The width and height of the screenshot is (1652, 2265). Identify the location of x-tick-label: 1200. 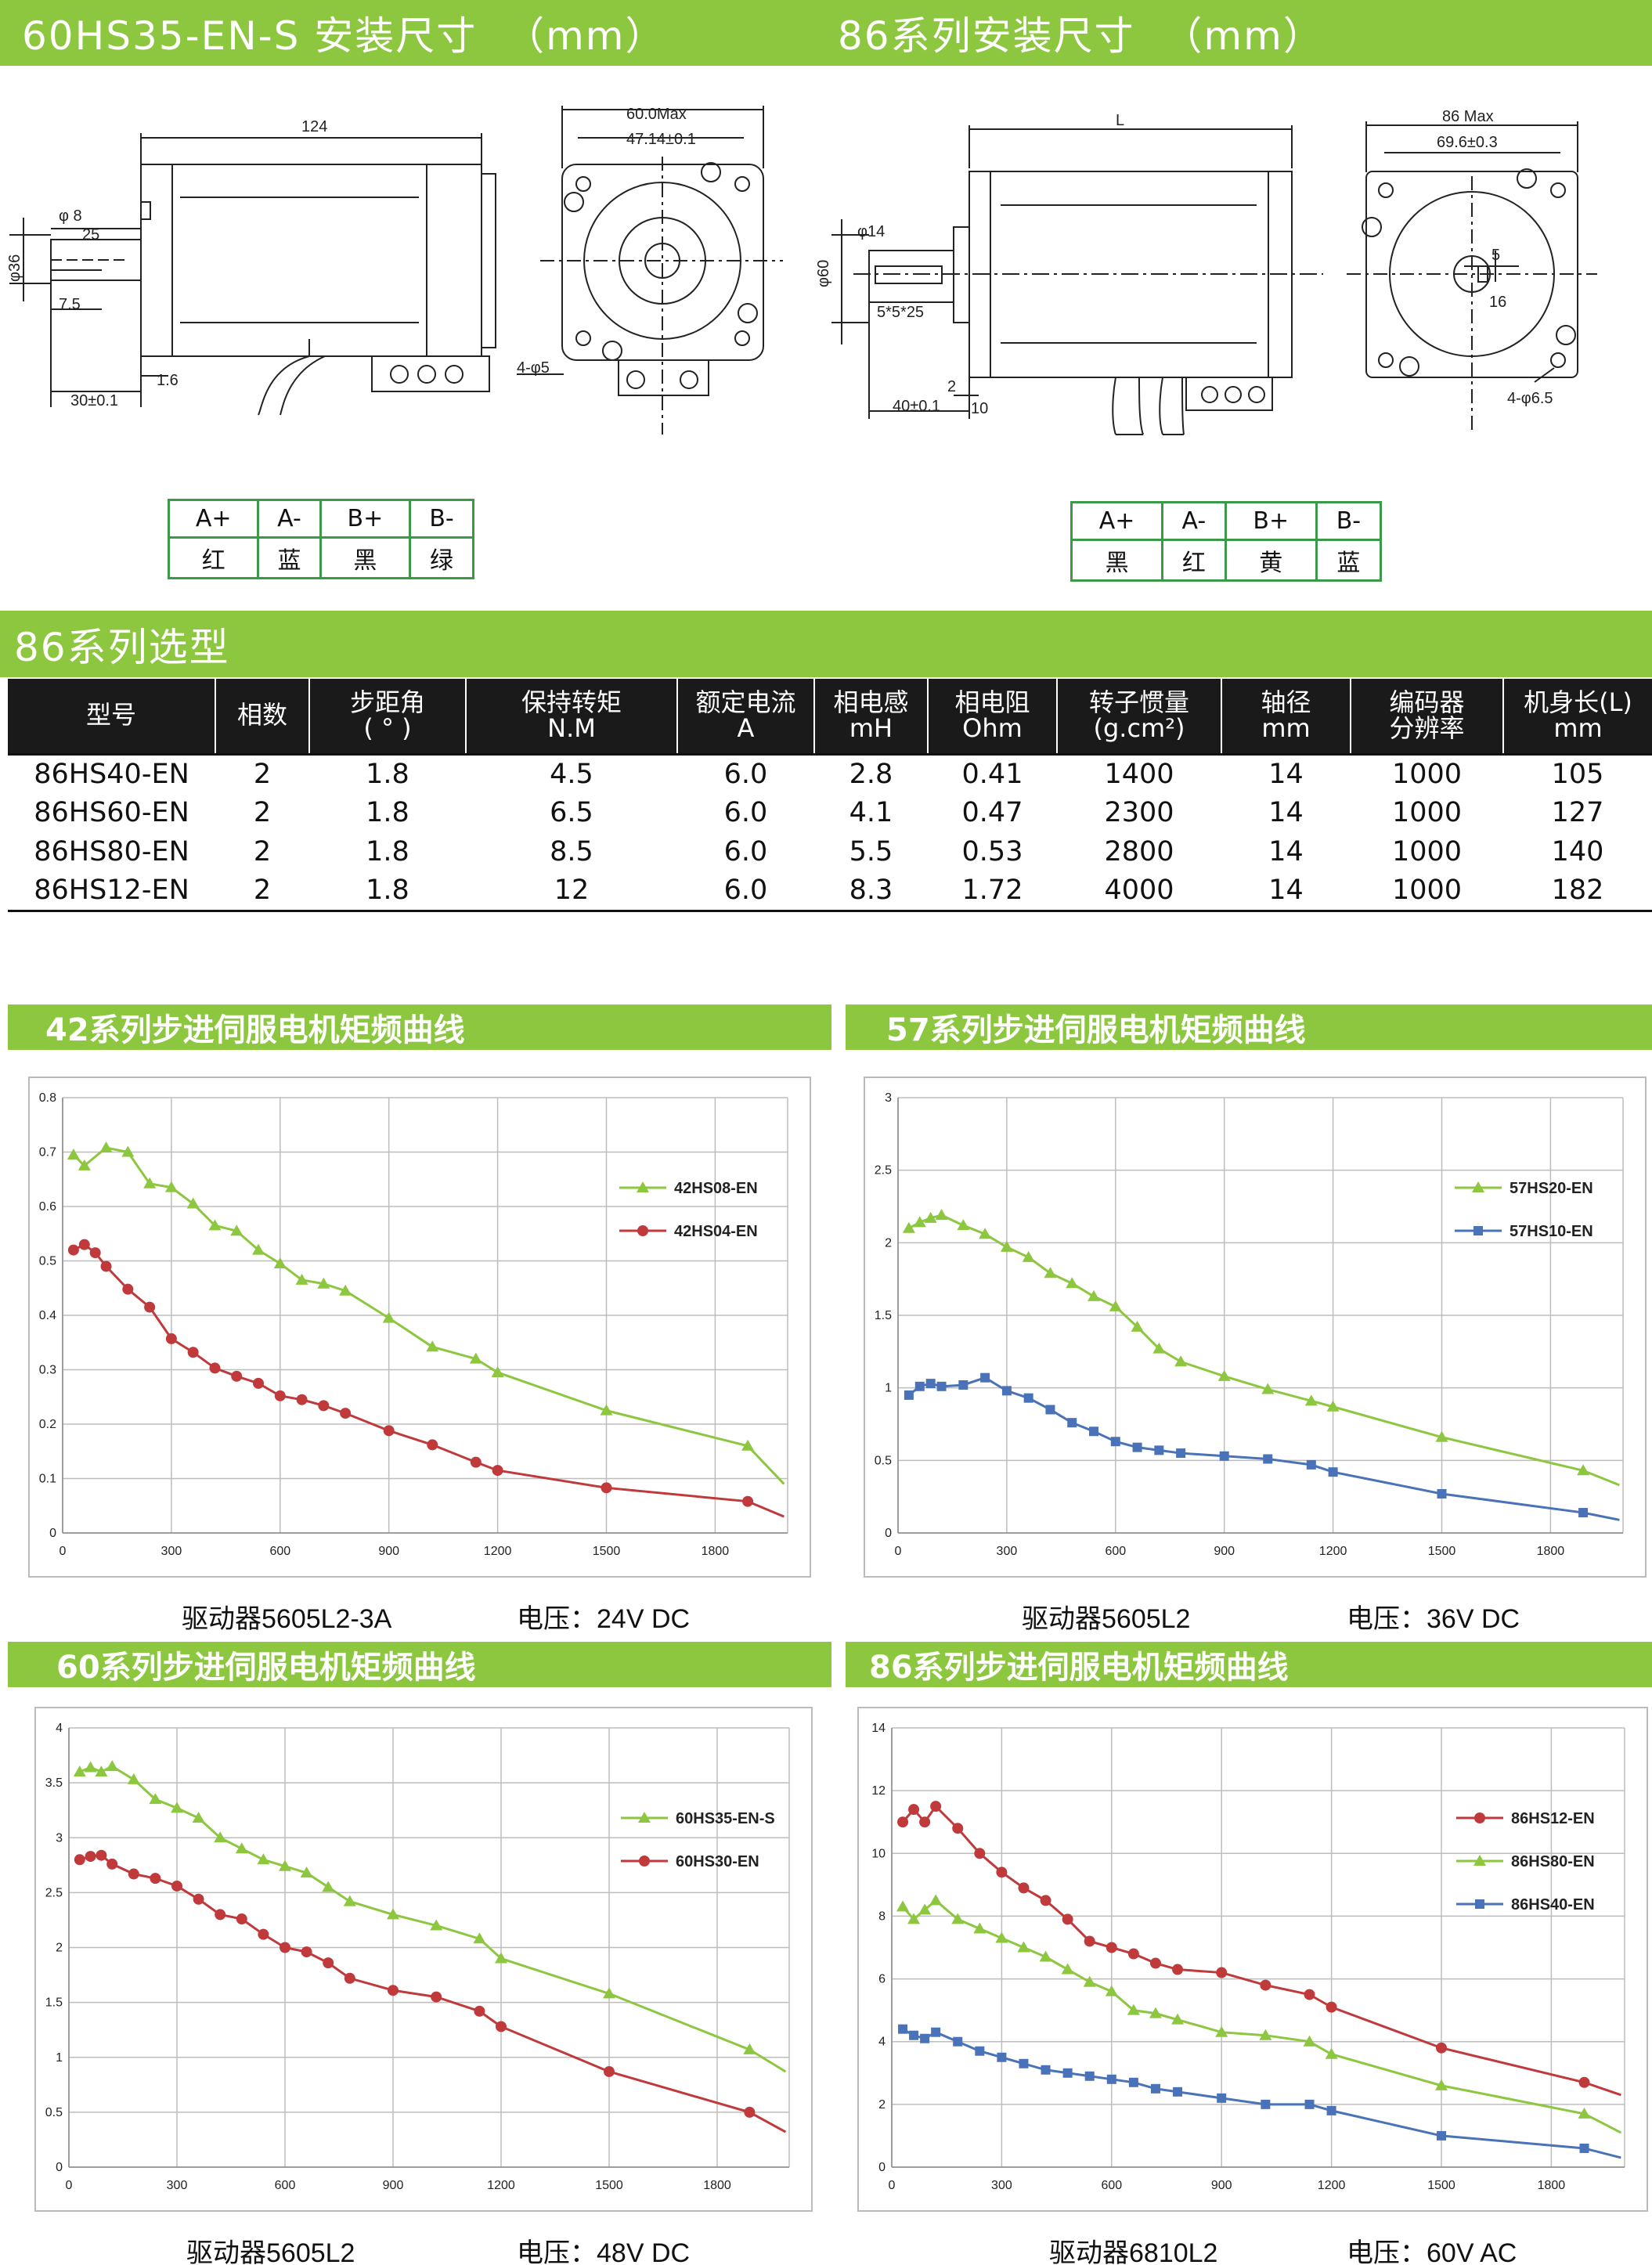
(498, 1551).